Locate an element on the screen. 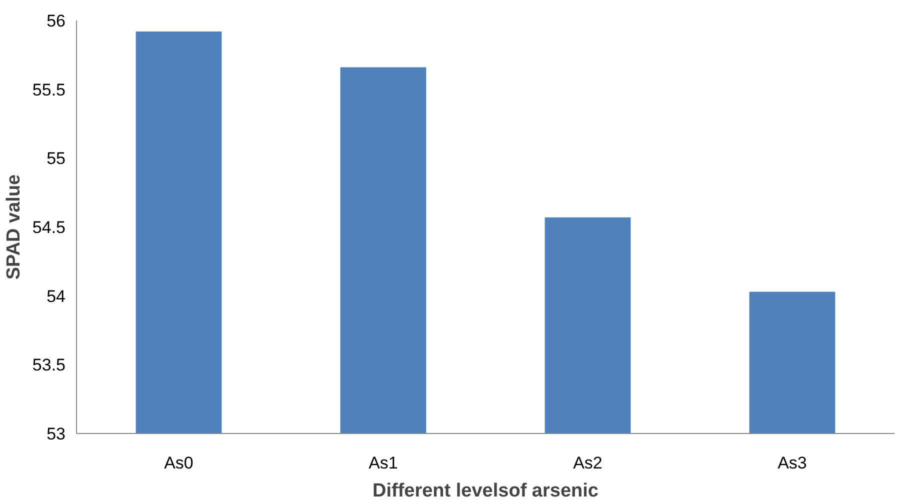  x-tick-label: As2 is located at coordinates (587, 463).